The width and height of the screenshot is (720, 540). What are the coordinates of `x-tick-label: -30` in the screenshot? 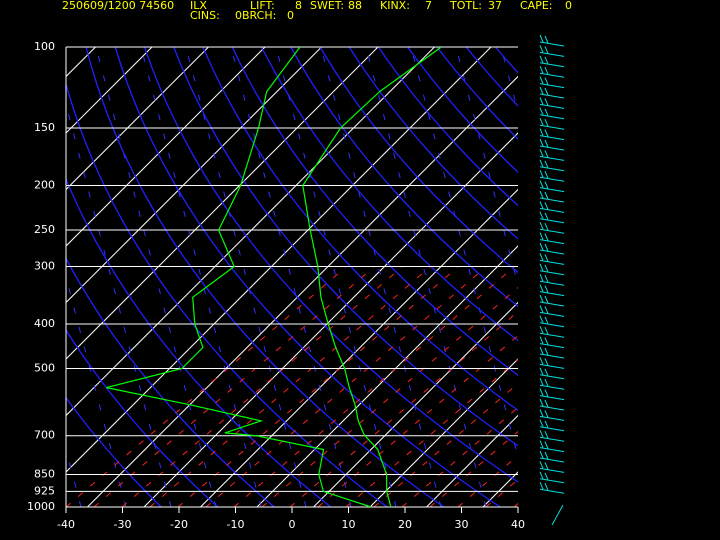 It's located at (123, 524).